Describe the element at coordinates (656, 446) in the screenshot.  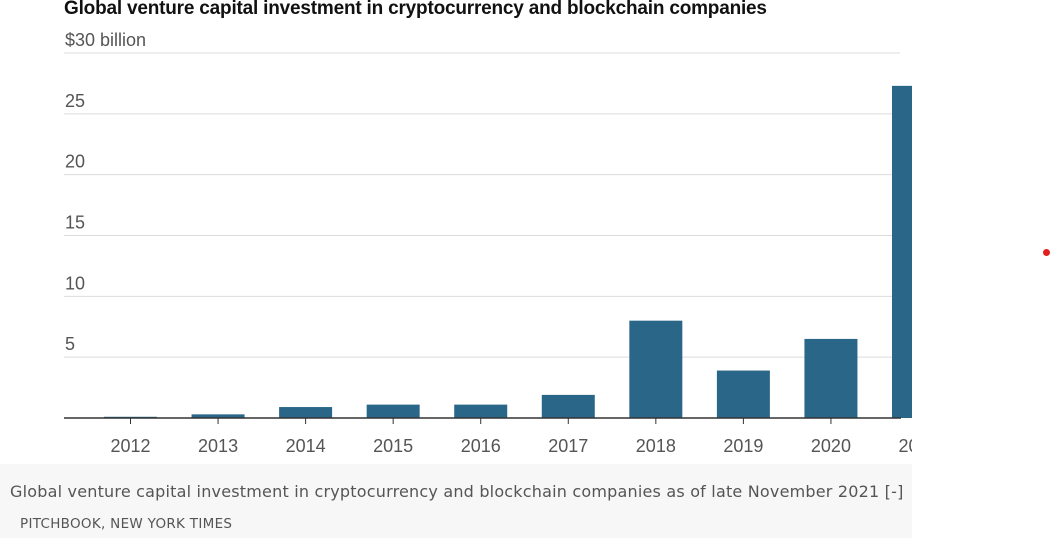
I see `x-tick-label: 2018` at that location.